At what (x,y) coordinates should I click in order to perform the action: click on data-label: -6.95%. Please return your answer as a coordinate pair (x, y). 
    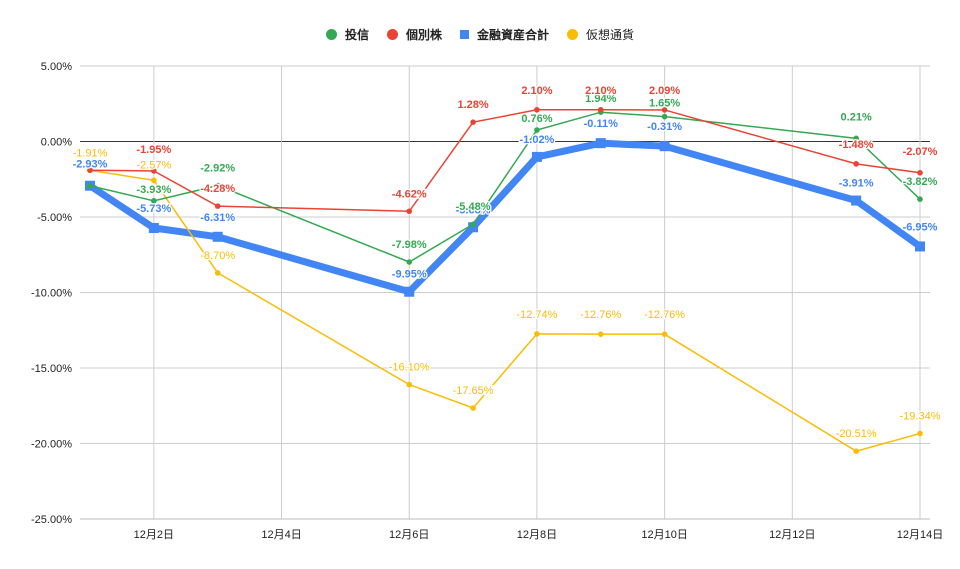
    Looking at the image, I should click on (920, 227).